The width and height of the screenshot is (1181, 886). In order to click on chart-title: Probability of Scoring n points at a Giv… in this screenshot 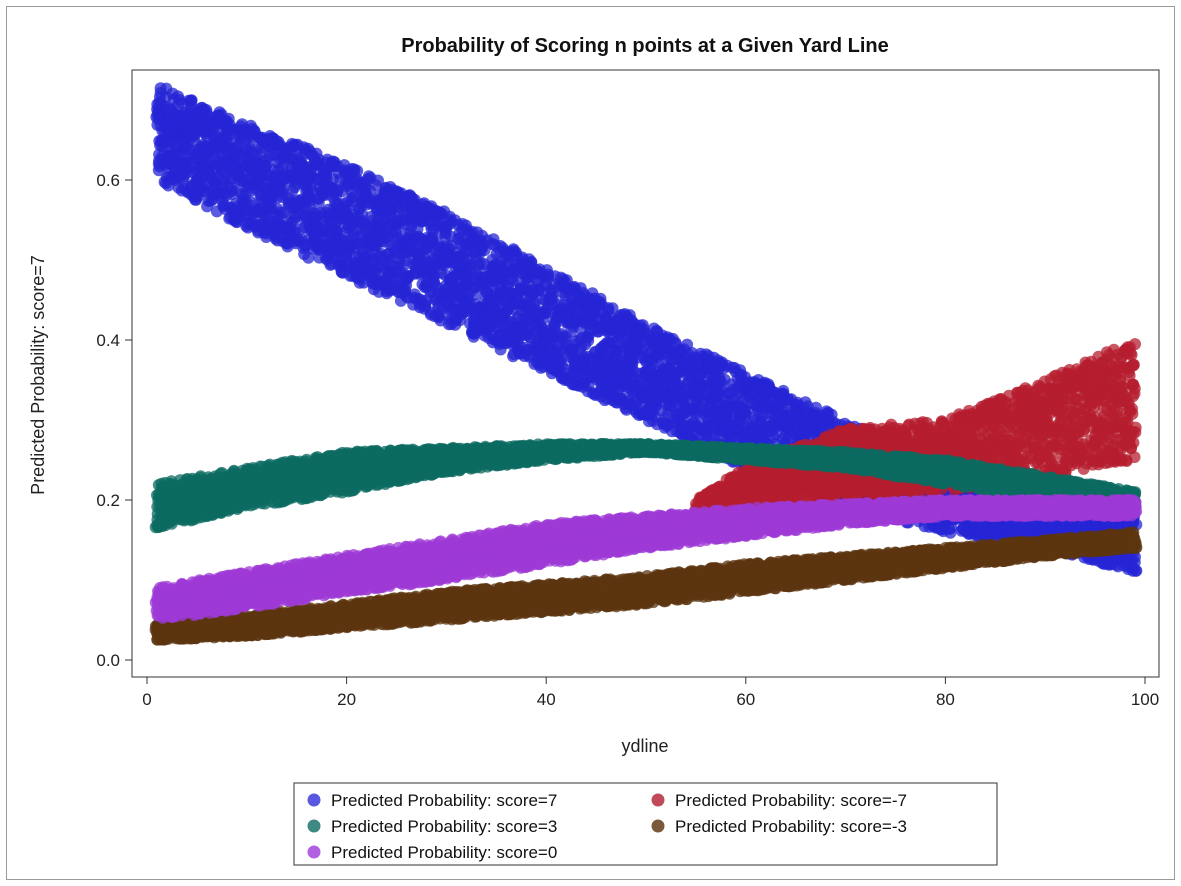, I will do `click(645, 46)`.